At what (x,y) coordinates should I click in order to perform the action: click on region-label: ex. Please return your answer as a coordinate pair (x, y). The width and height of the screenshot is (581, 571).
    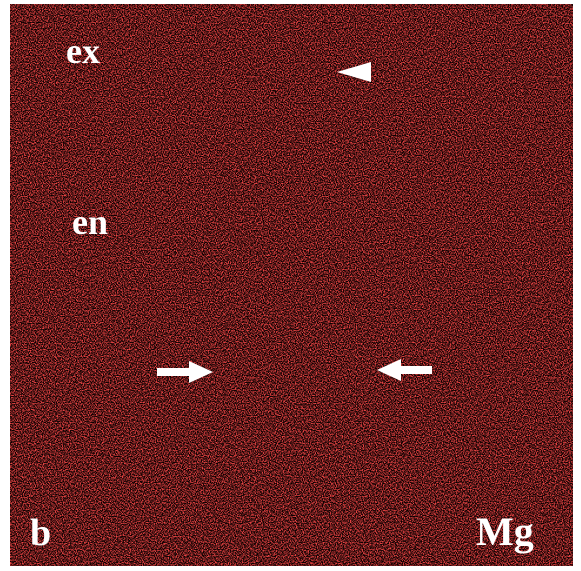
    Looking at the image, I should click on (83, 51).